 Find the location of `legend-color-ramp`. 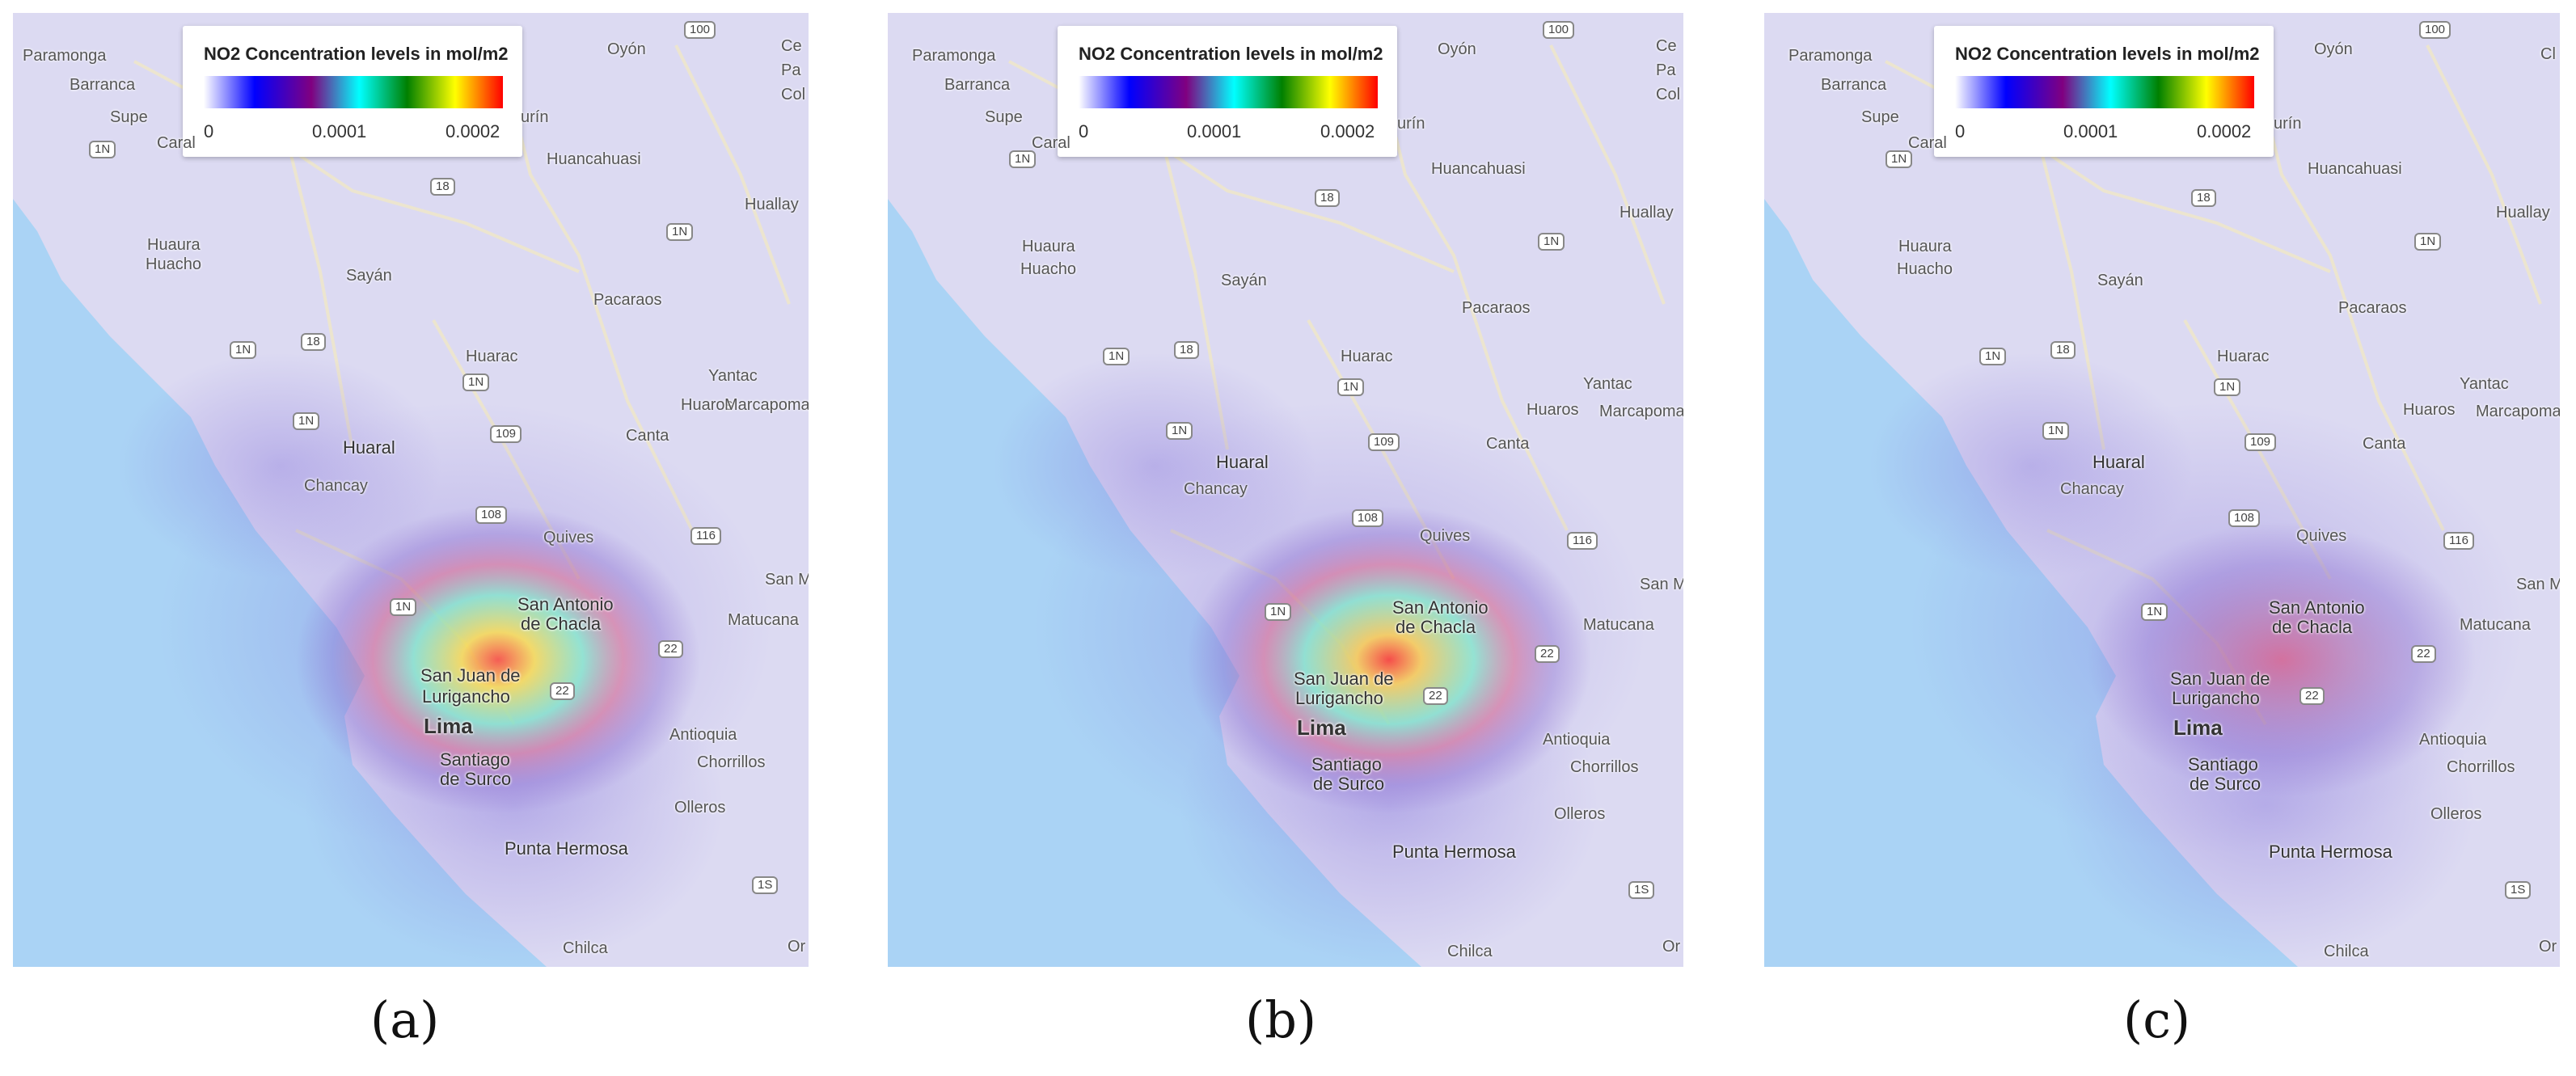

legend-color-ramp is located at coordinates (353, 92).